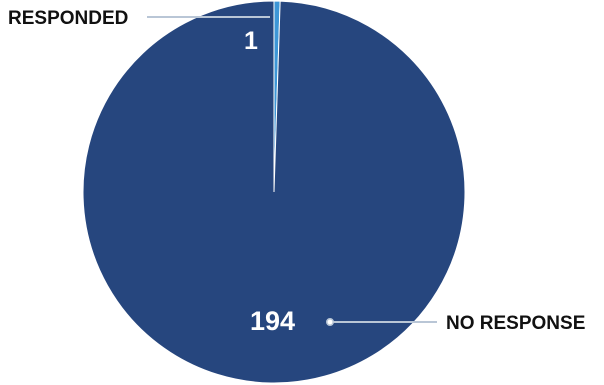  Describe the element at coordinates (251, 41) in the screenshot. I see `value-label-responded: 1` at that location.